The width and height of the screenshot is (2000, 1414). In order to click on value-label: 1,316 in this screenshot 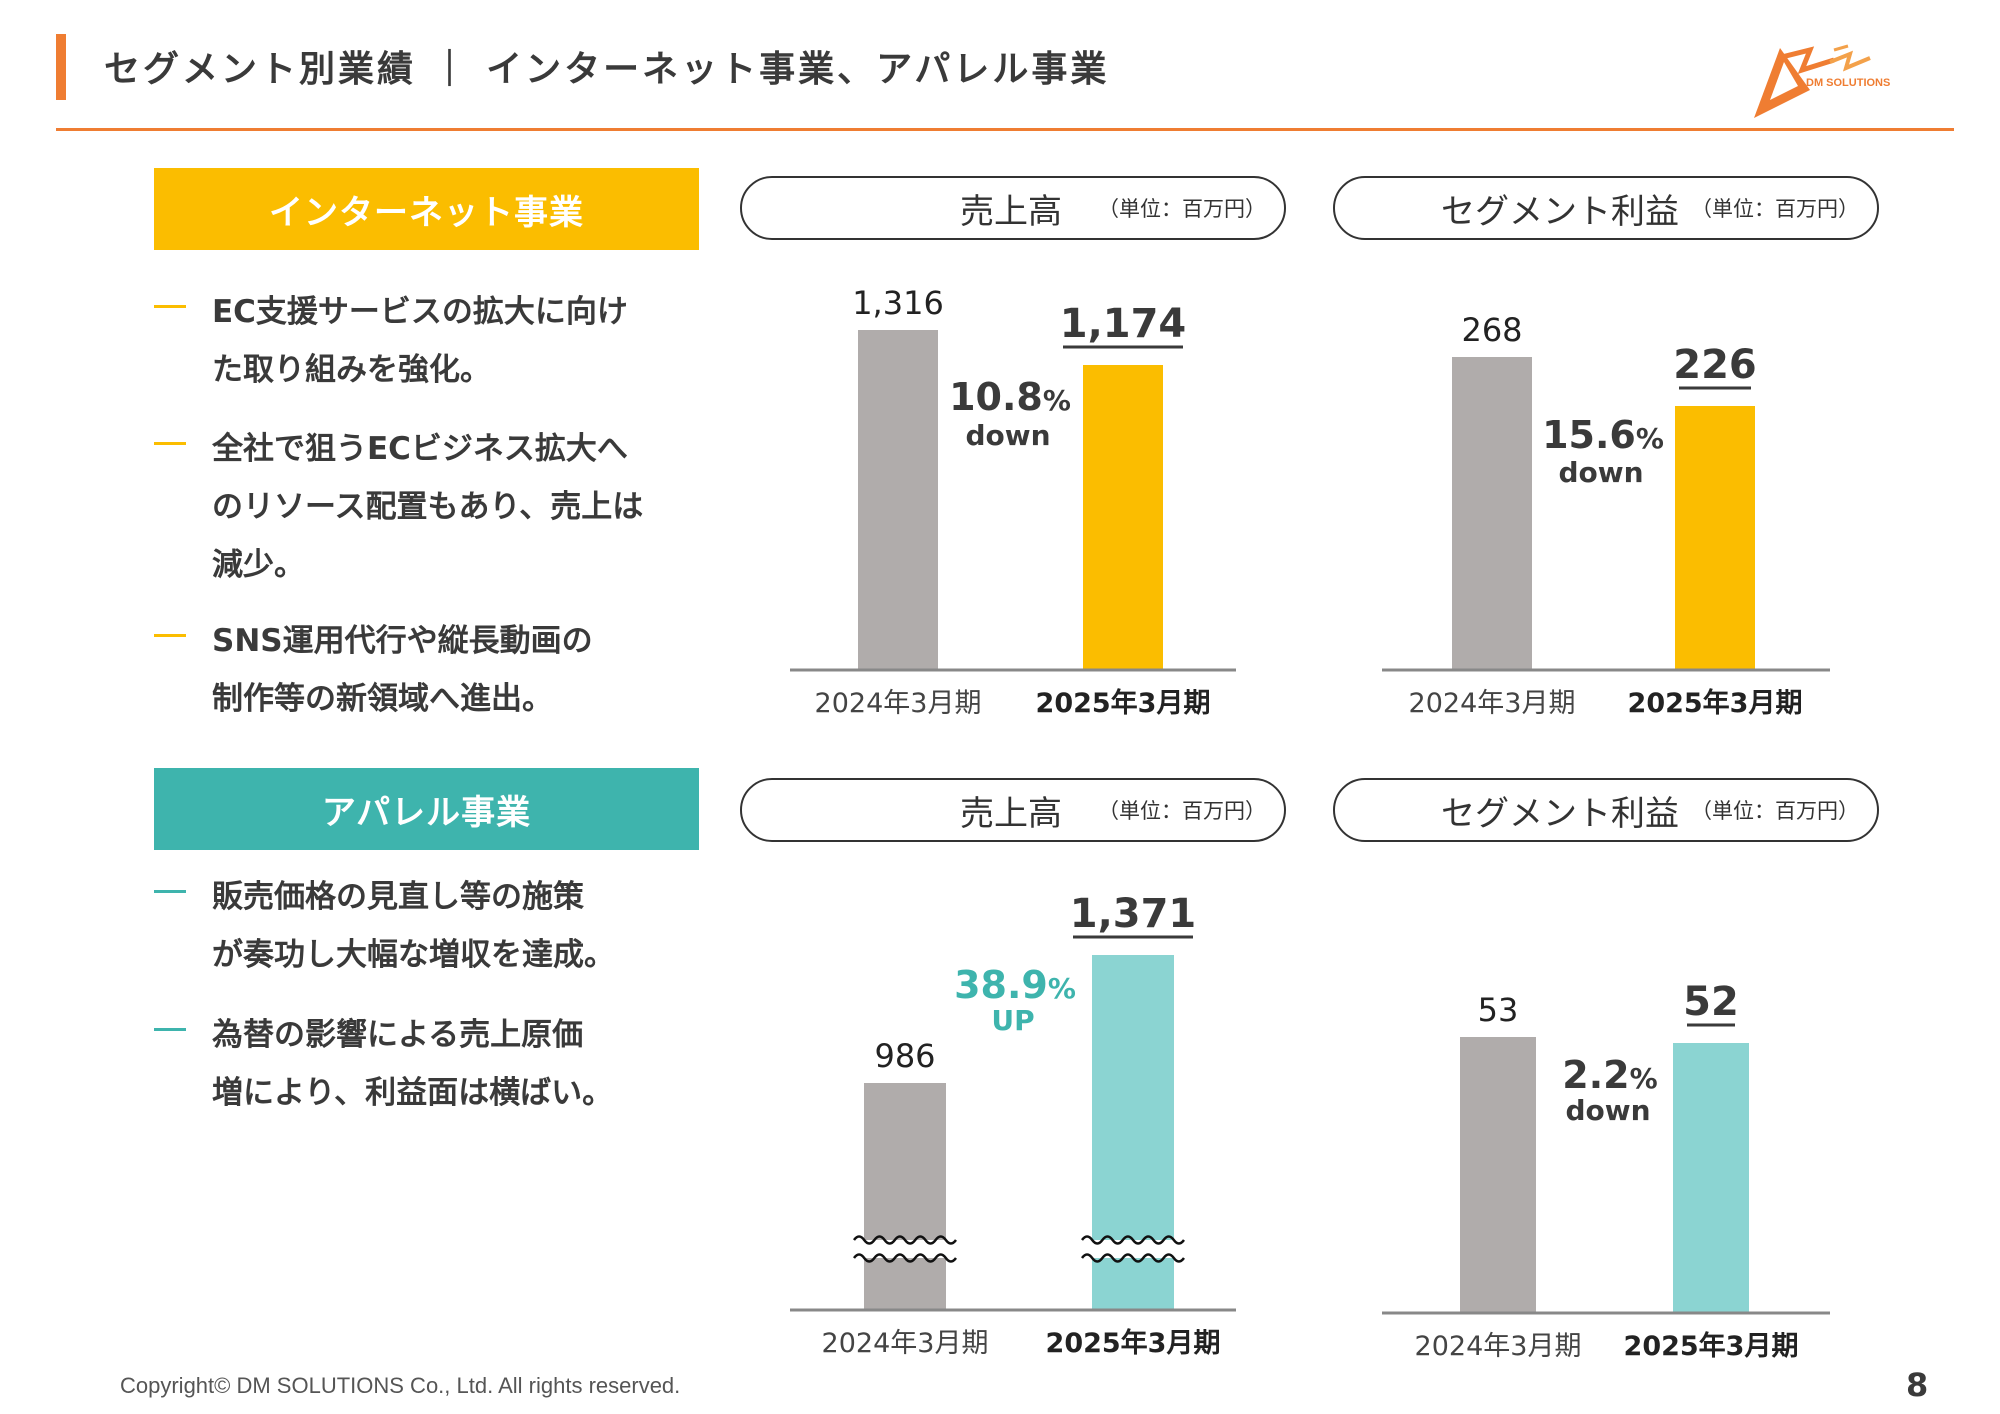, I will do `click(898, 303)`.